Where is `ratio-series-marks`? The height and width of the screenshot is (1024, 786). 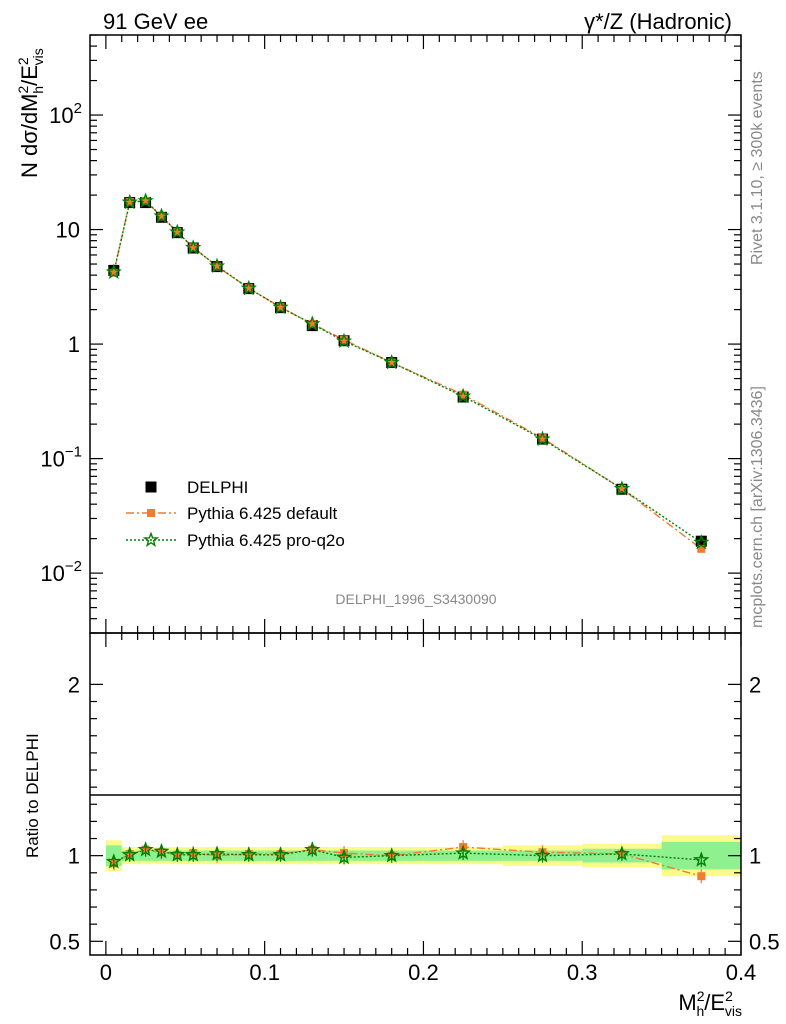 ratio-series-marks is located at coordinates (407, 862).